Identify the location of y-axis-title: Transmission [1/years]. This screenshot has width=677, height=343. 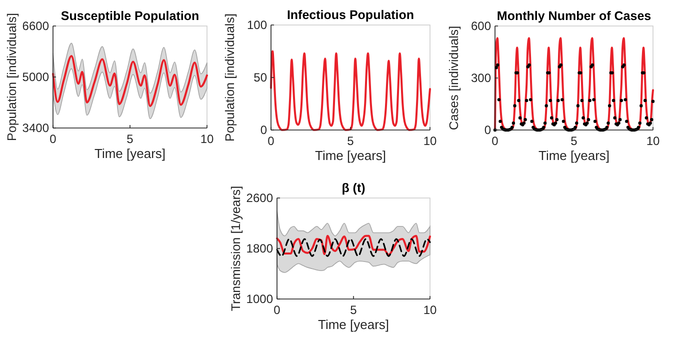
(236, 249).